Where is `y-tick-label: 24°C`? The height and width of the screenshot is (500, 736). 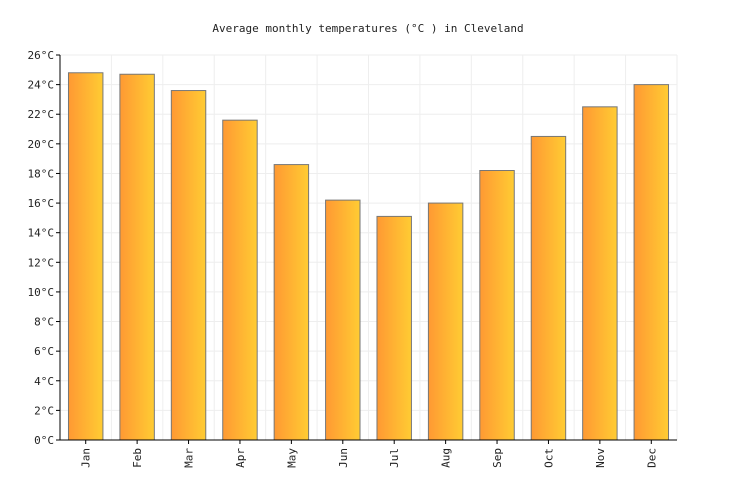
y-tick-label: 24°C is located at coordinates (41, 85).